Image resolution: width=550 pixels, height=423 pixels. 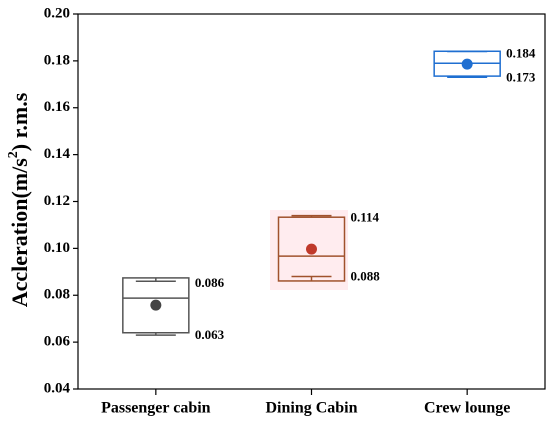 I want to click on y-label-main: Accleration(m/s, so click(x=19, y=232).